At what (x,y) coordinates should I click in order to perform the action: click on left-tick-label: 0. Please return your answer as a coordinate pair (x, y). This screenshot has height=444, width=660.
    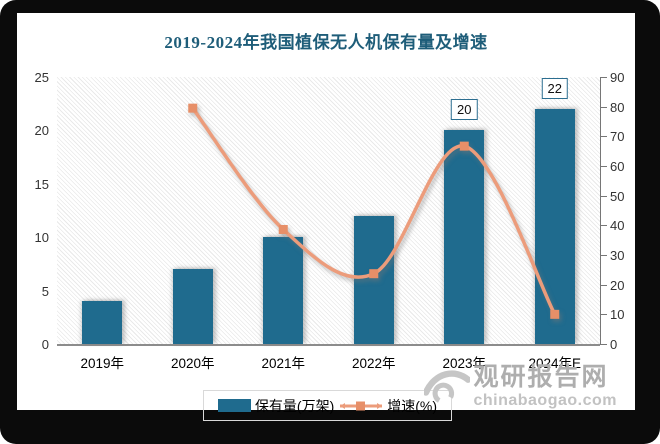
    Looking at the image, I should click on (45, 344).